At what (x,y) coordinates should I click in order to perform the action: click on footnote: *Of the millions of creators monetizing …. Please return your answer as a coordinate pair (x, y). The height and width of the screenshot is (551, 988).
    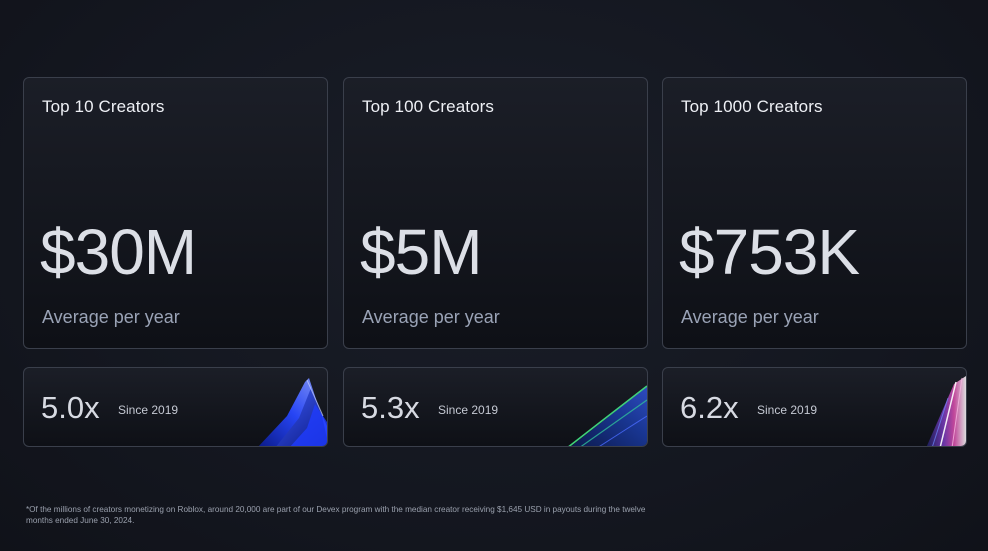
    Looking at the image, I should click on (336, 515).